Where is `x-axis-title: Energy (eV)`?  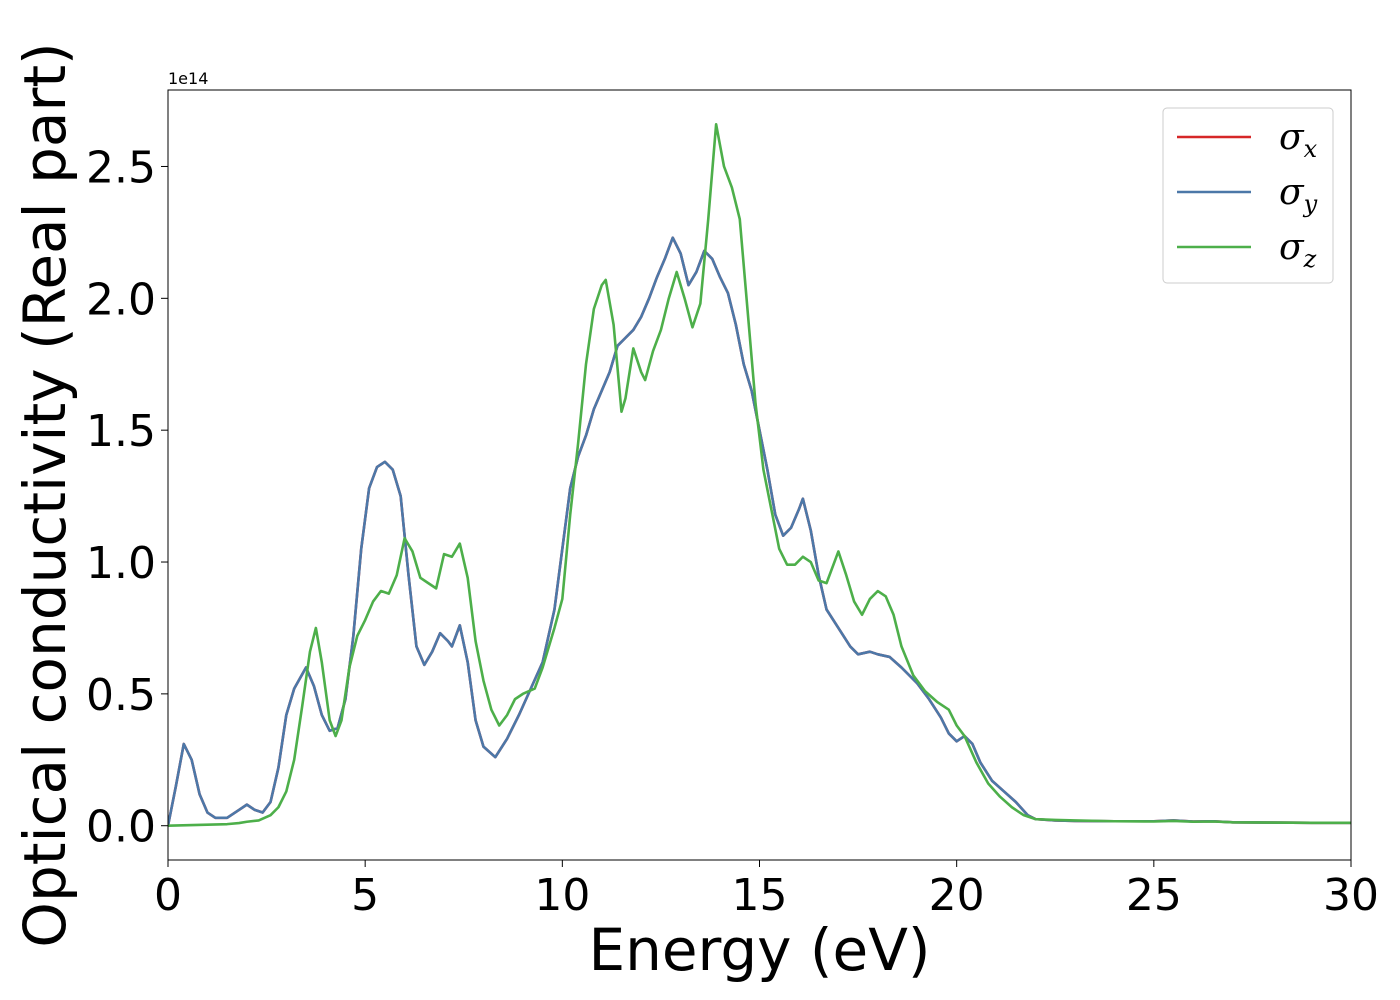
x-axis-title: Energy (eV) is located at coordinates (759, 950).